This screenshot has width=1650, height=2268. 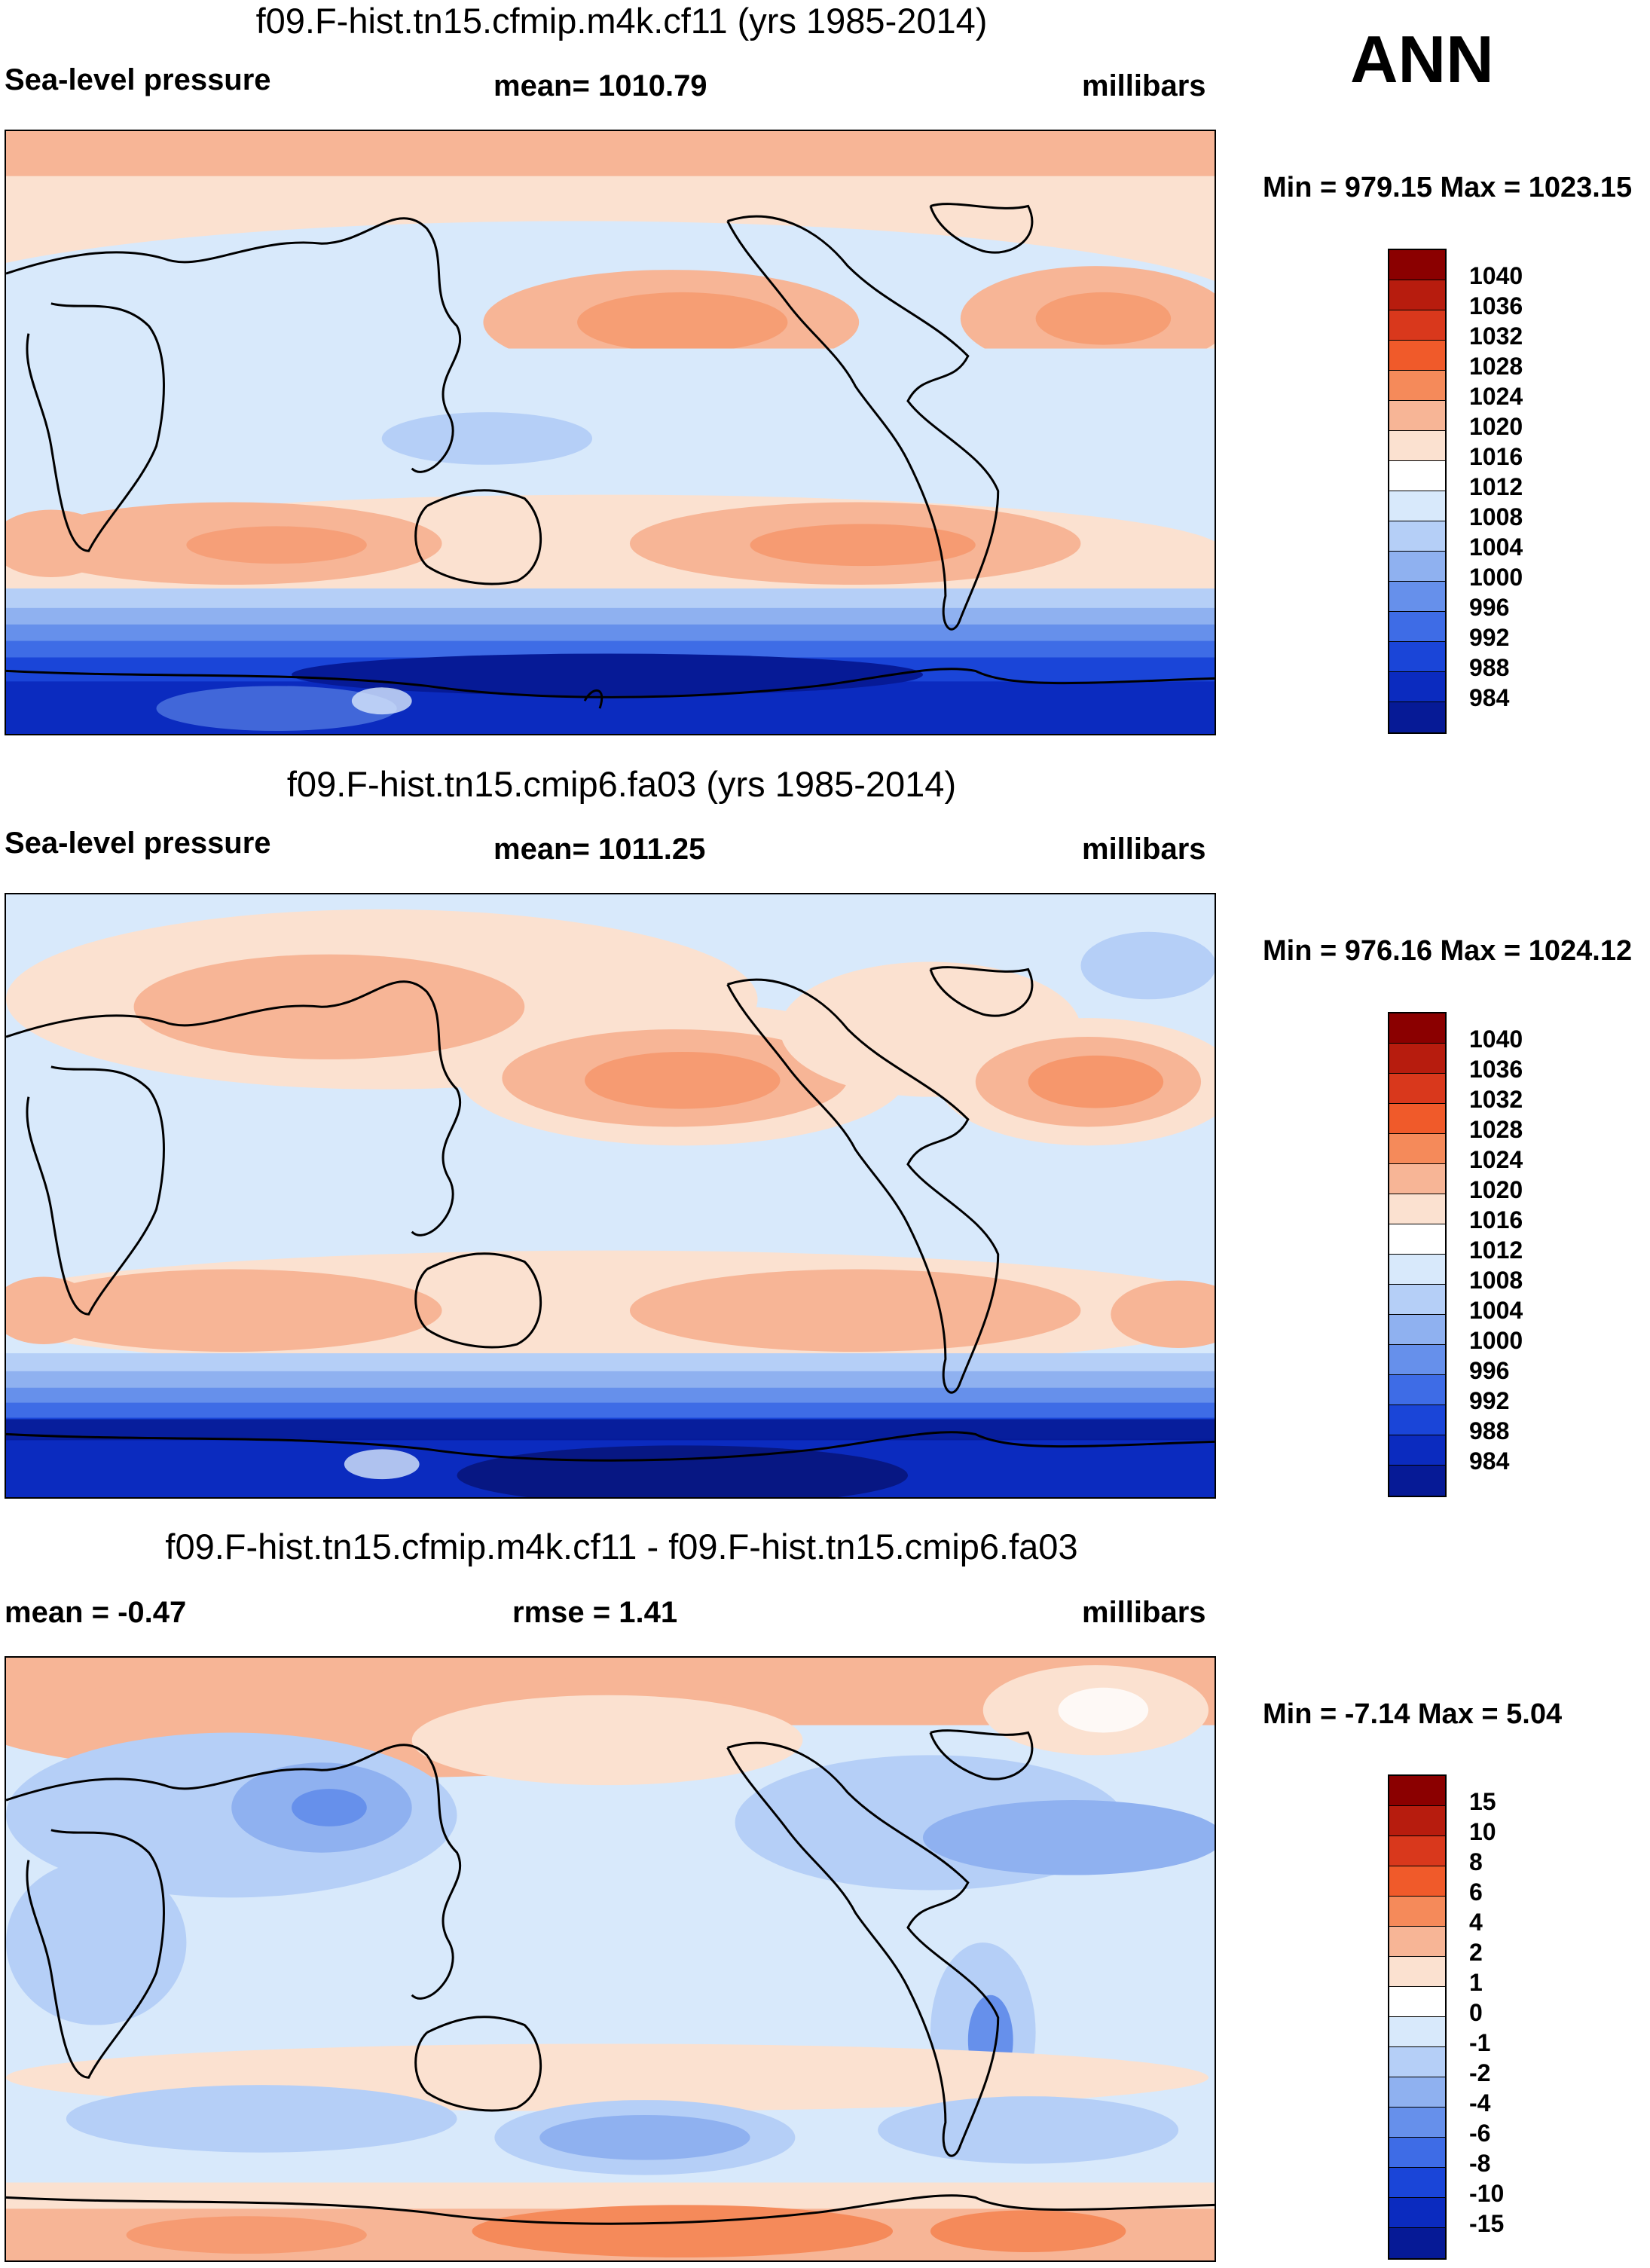 I want to click on panel-3-colorbar-tick: -10, so click(x=1487, y=2193).